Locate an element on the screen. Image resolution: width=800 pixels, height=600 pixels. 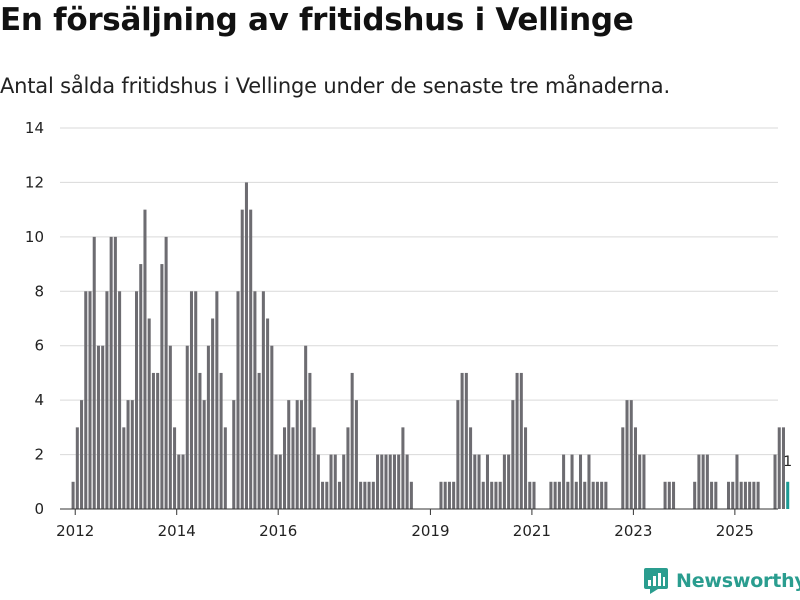
x-axis: 2012 2014 2016 2019 2021 2023 2025 is located at coordinates (417, 524).